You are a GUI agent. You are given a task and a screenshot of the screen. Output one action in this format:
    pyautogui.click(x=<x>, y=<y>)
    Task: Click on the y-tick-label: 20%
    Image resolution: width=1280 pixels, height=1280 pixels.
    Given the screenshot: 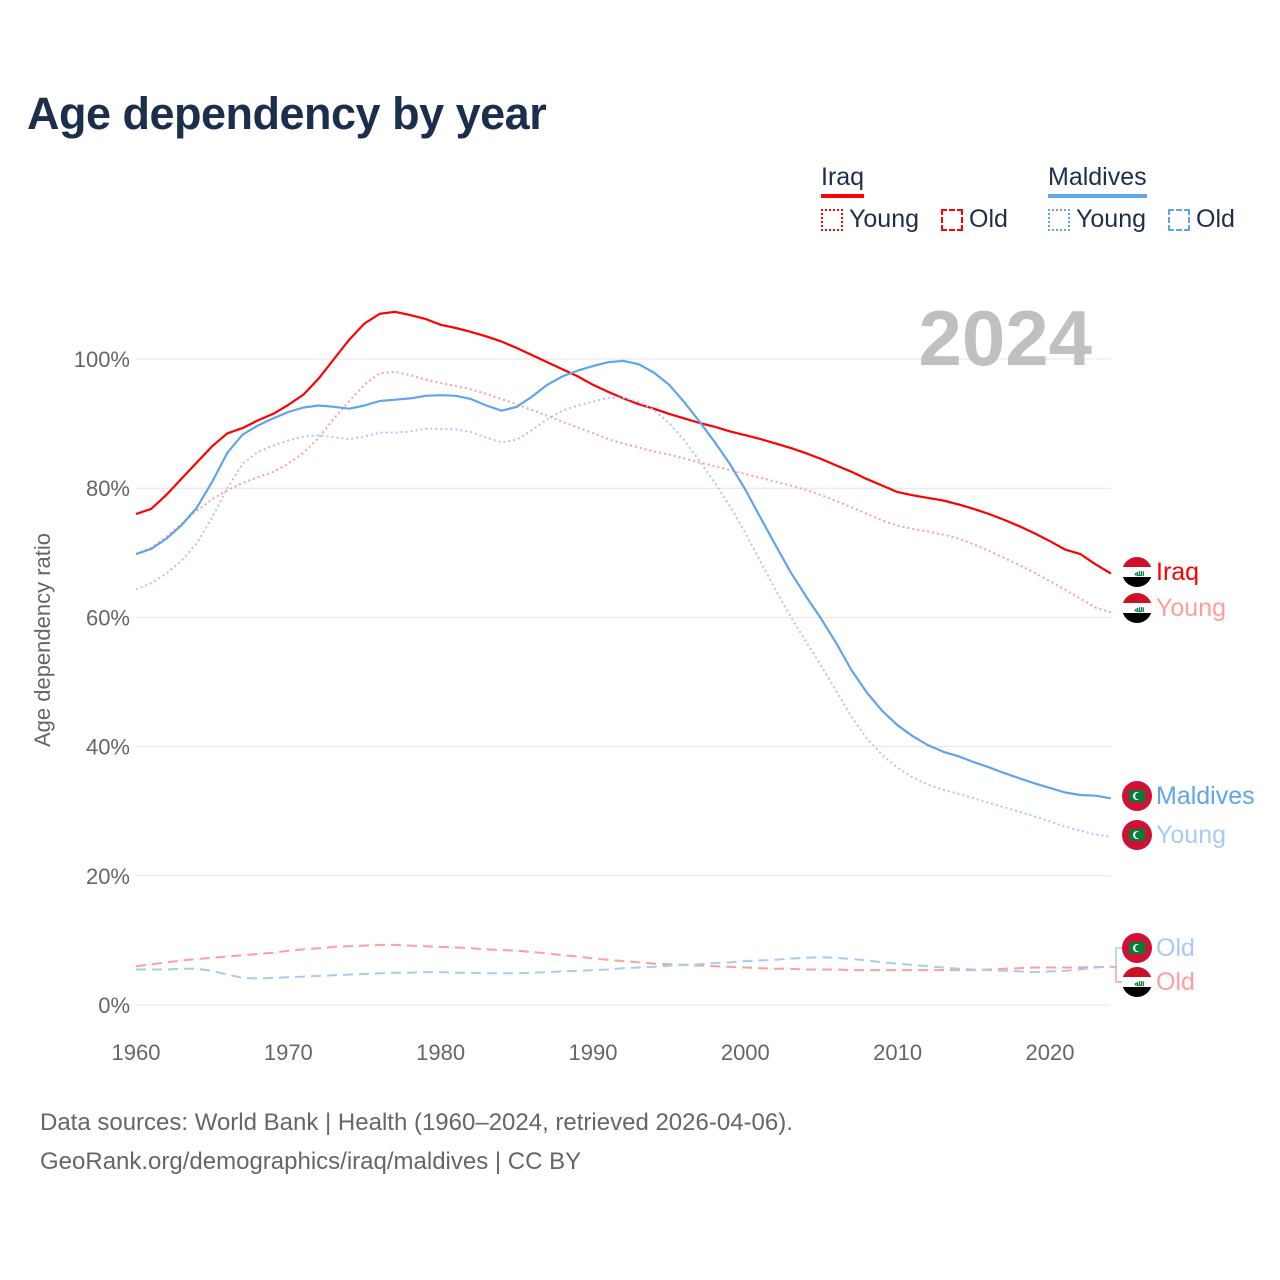 What is the action you would take?
    pyautogui.click(x=108, y=876)
    